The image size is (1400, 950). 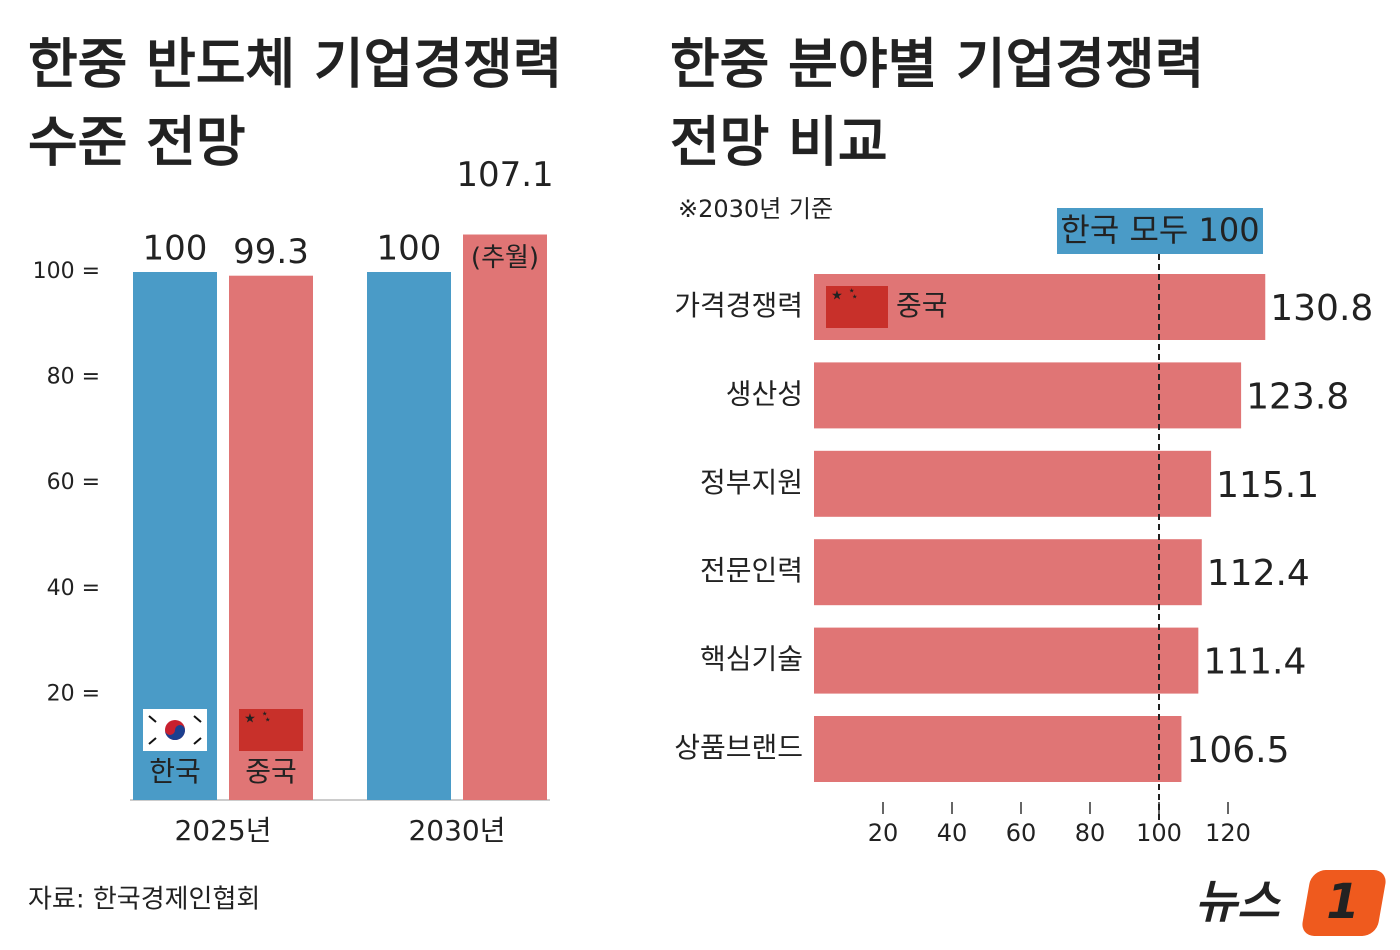 I want to click on value-label: 111.4, so click(x=1254, y=662).